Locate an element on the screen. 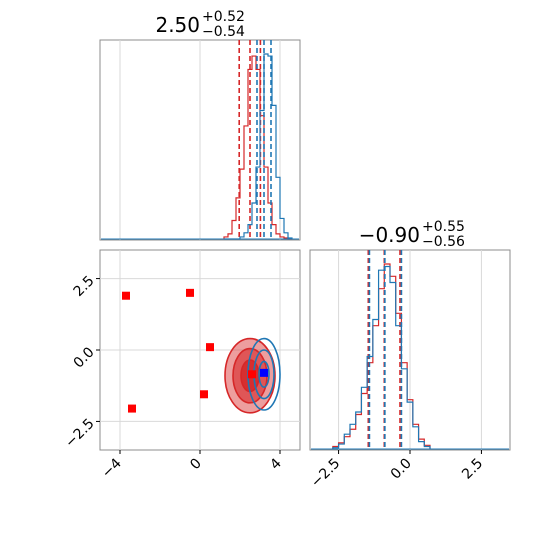 This screenshot has height=550, width=550. marginal-y-title: −0.90 is located at coordinates (389, 235).